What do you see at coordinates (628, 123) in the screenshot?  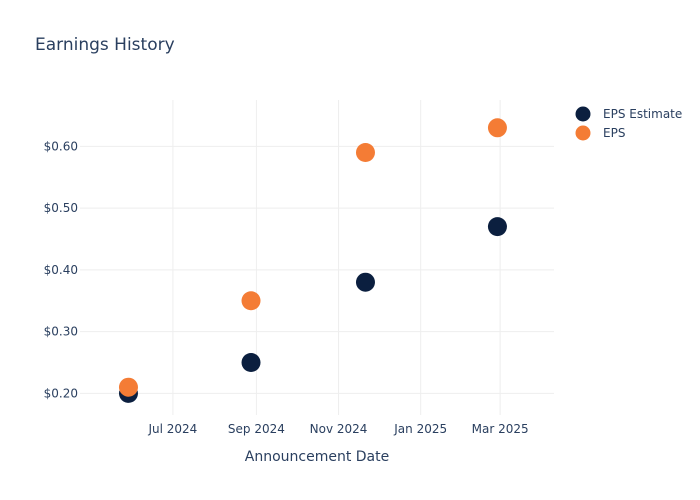 I see `legend: EPS Estimate EPS` at bounding box center [628, 123].